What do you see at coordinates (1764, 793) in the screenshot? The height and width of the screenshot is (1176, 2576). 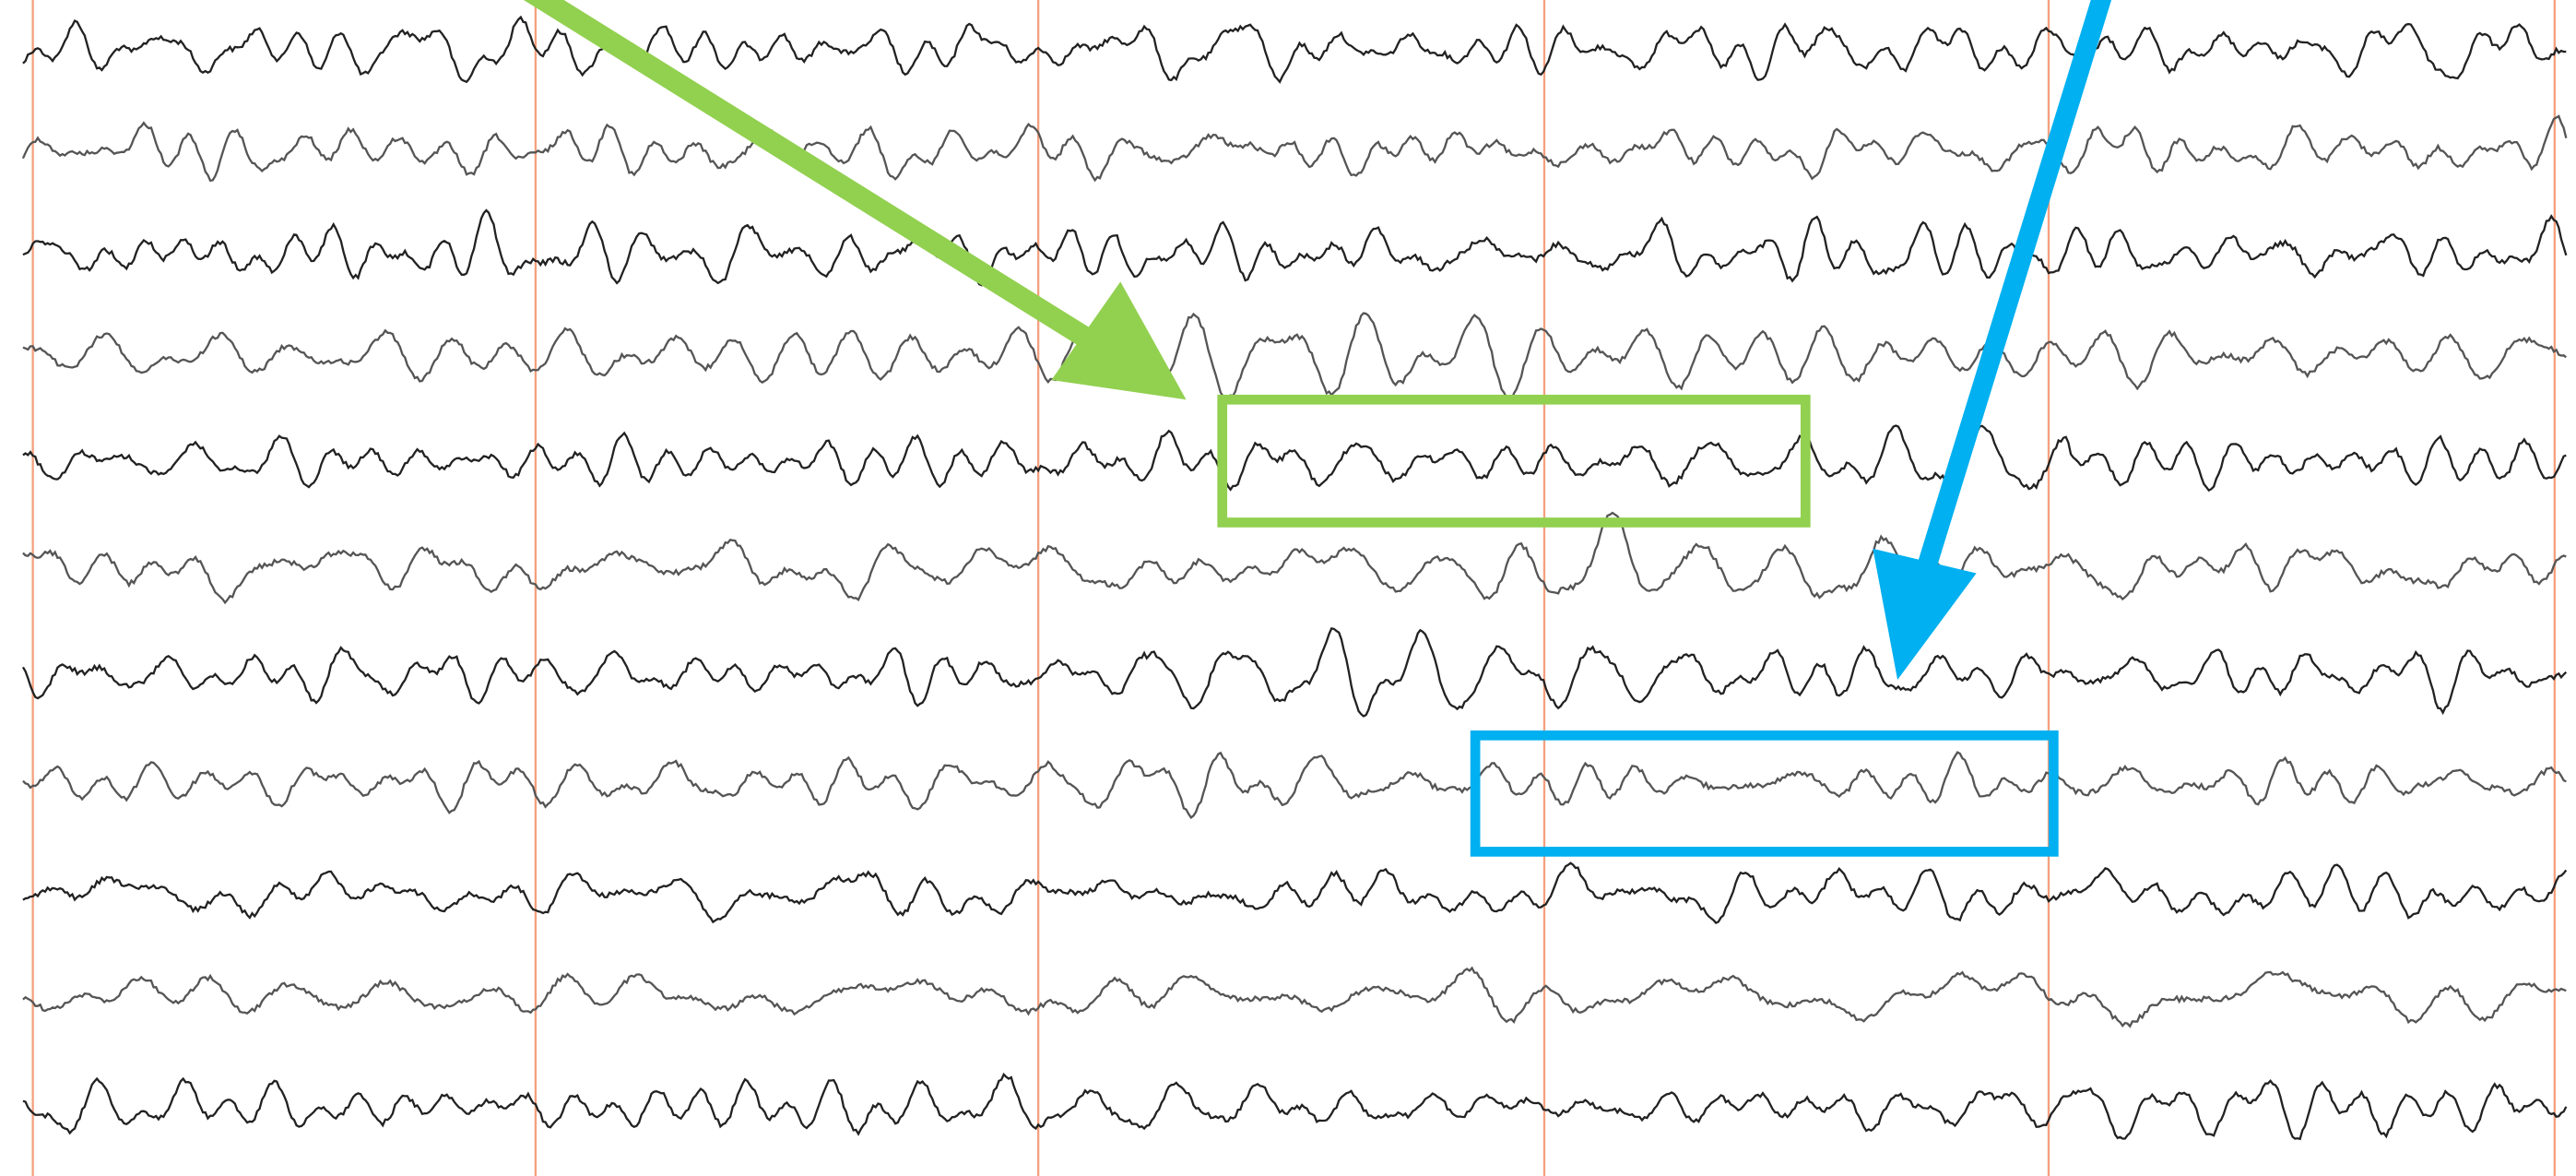 I see `blue-box` at bounding box center [1764, 793].